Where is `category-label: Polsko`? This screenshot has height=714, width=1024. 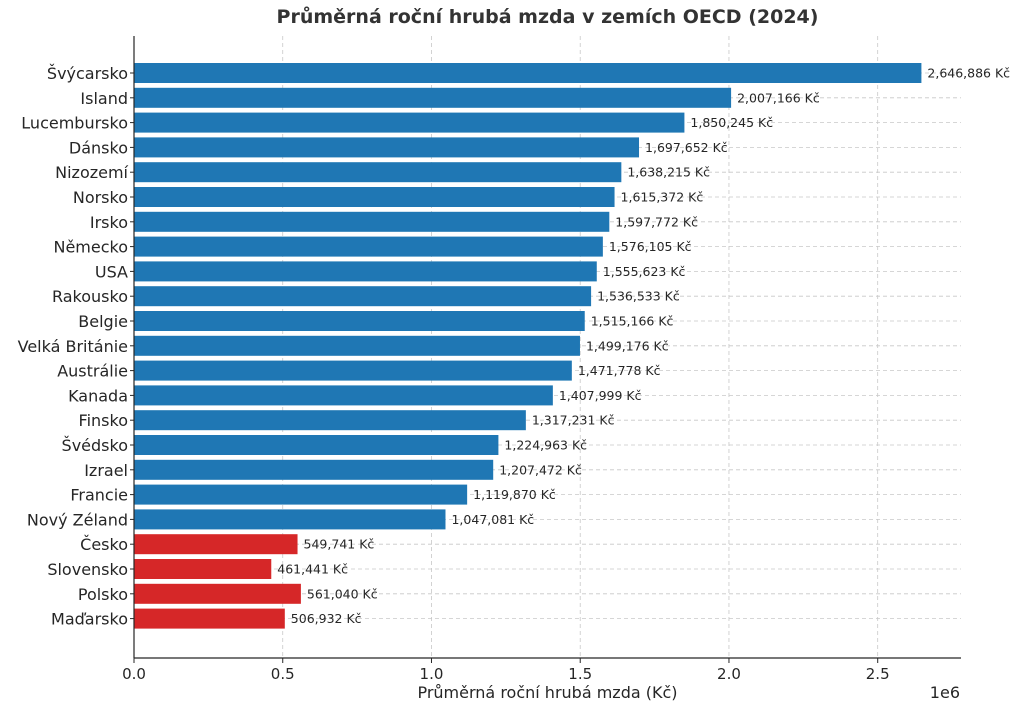
category-label: Polsko is located at coordinates (103, 594).